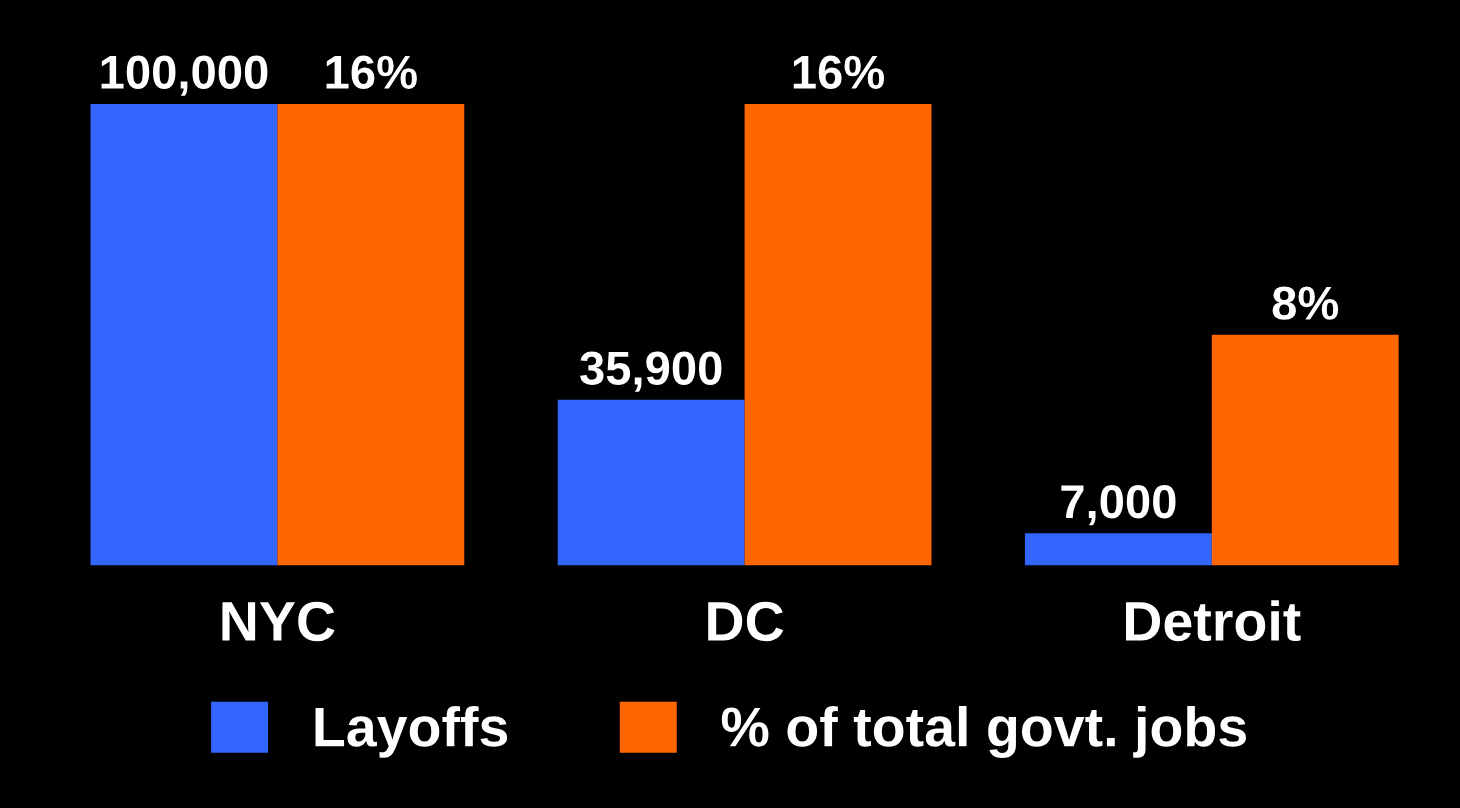  I want to click on x-tick-label: DC, so click(746, 621).